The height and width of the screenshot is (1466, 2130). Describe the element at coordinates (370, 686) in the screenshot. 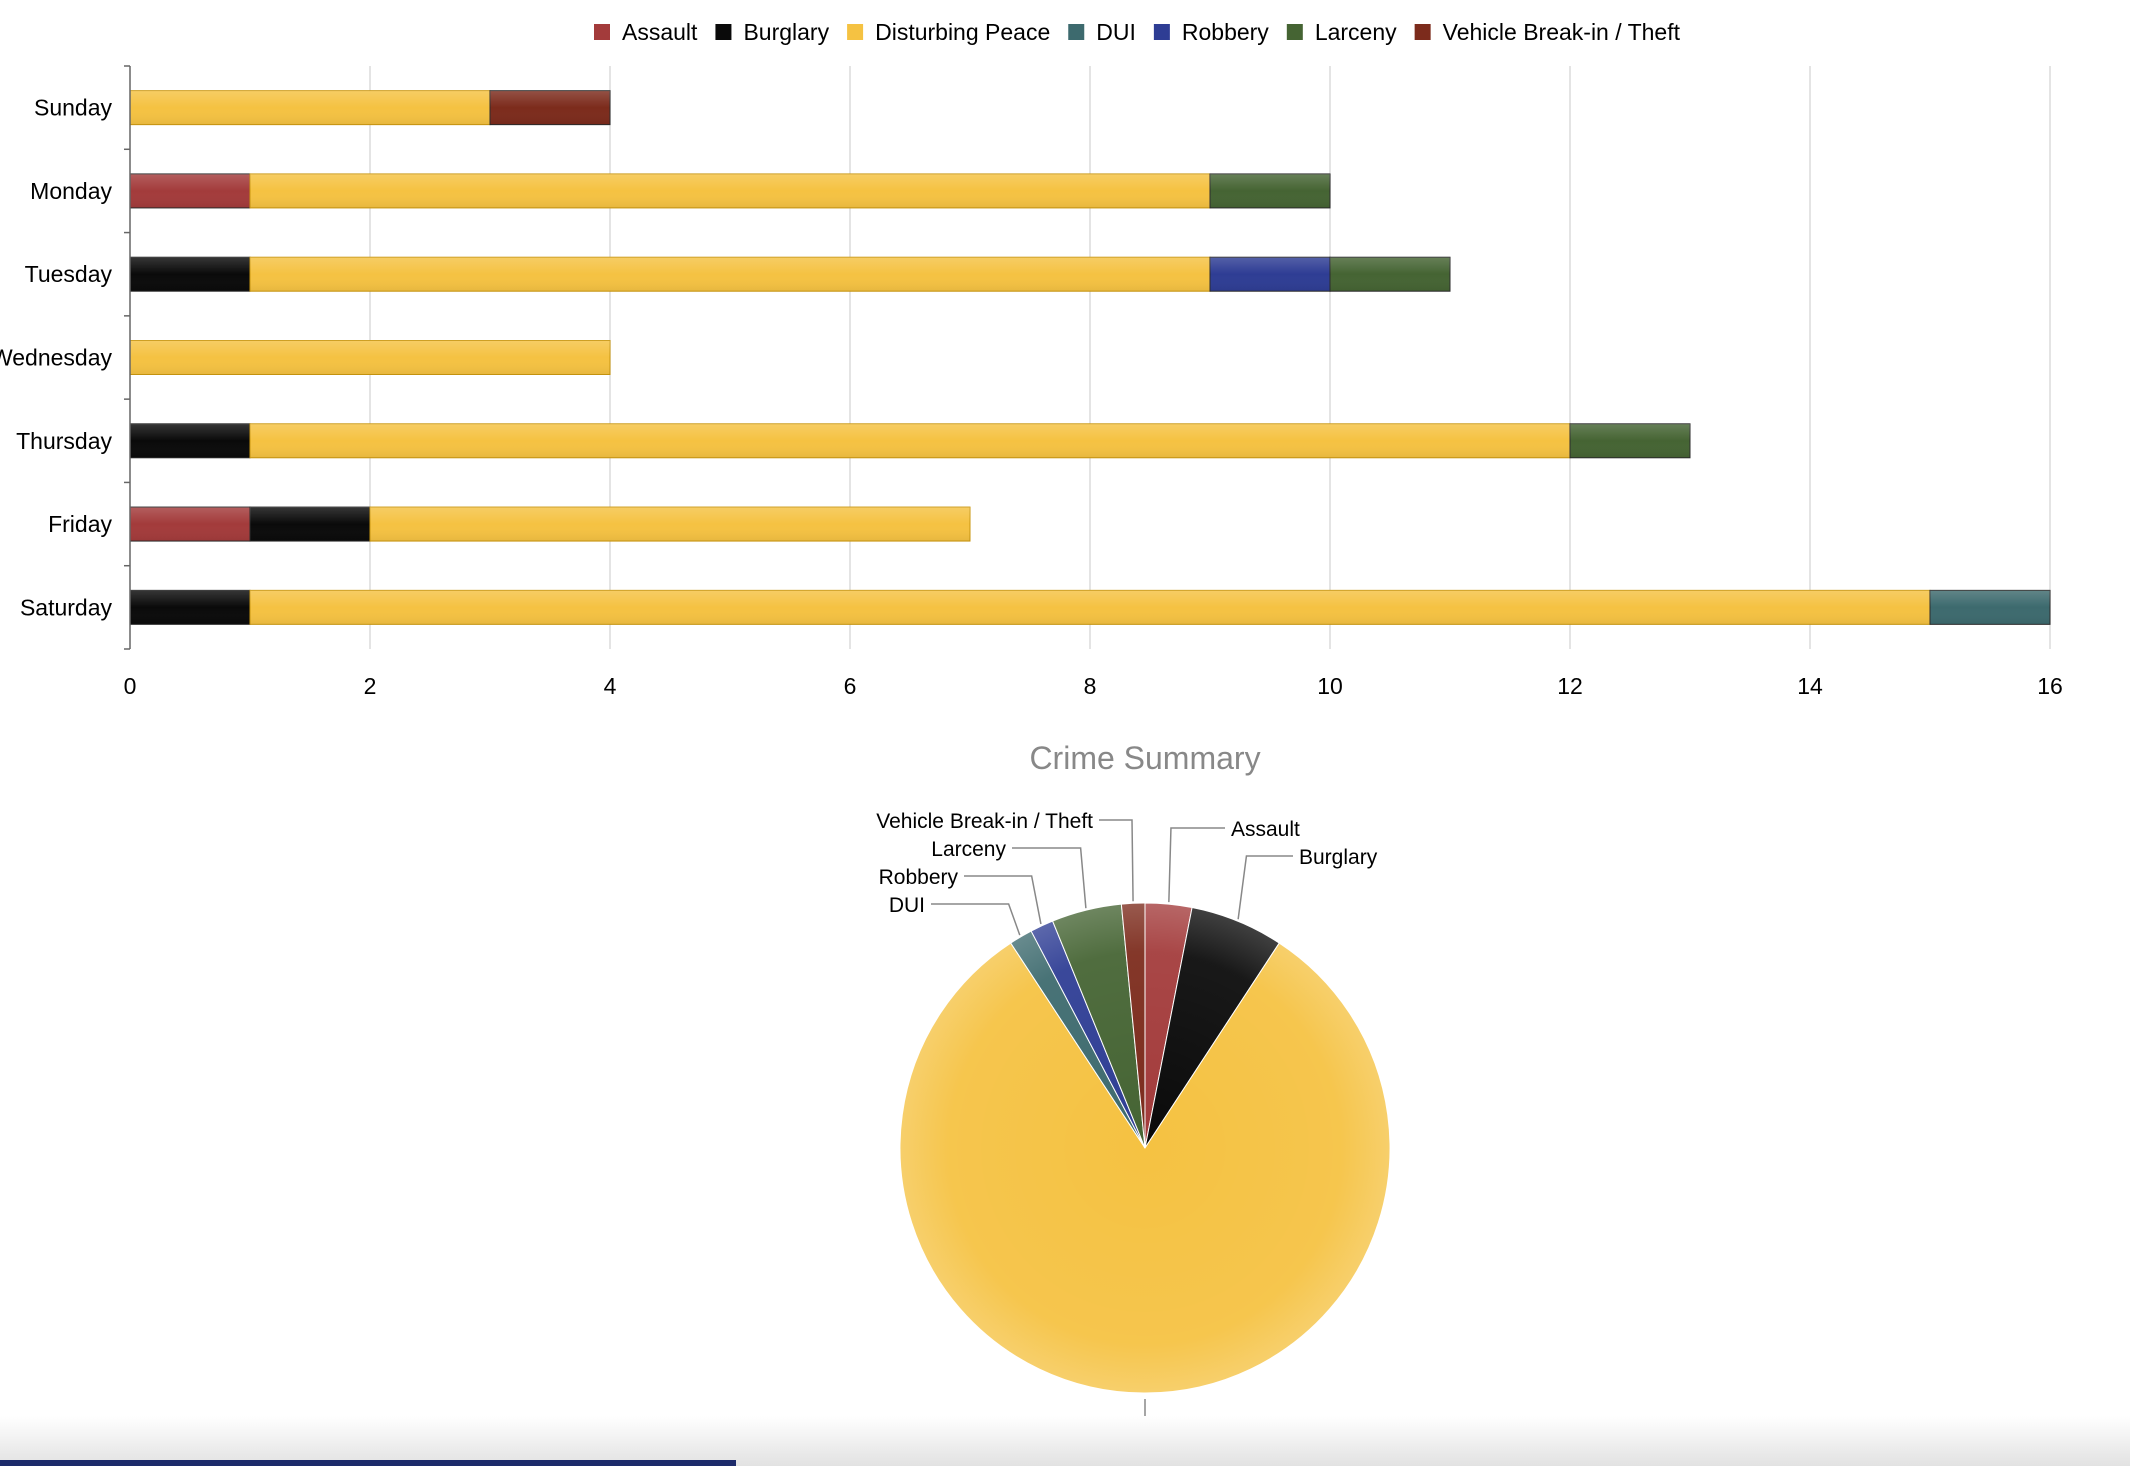

I see `x-tick-label: 2` at that location.